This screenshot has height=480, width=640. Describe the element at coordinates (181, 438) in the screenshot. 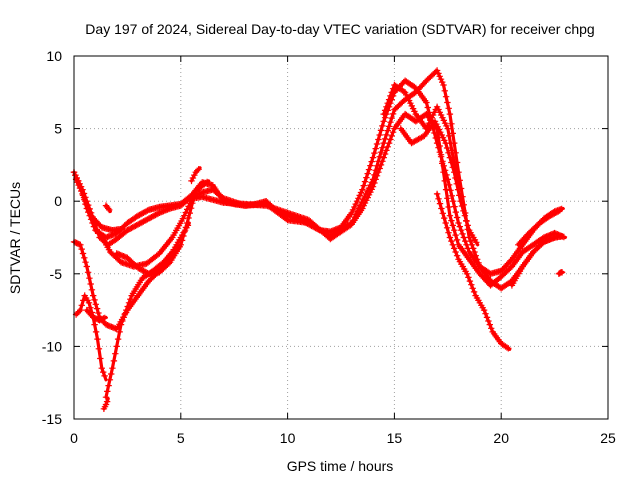

I see `x-tick-label: 5` at that location.